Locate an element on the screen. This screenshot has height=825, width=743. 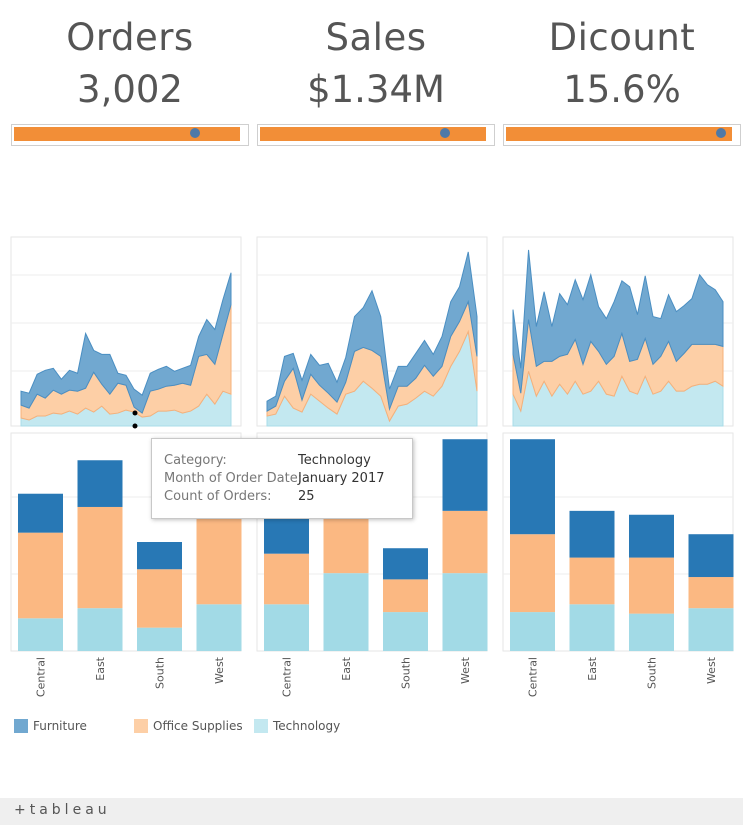
legend-item-technology: Technology is located at coordinates (297, 726).